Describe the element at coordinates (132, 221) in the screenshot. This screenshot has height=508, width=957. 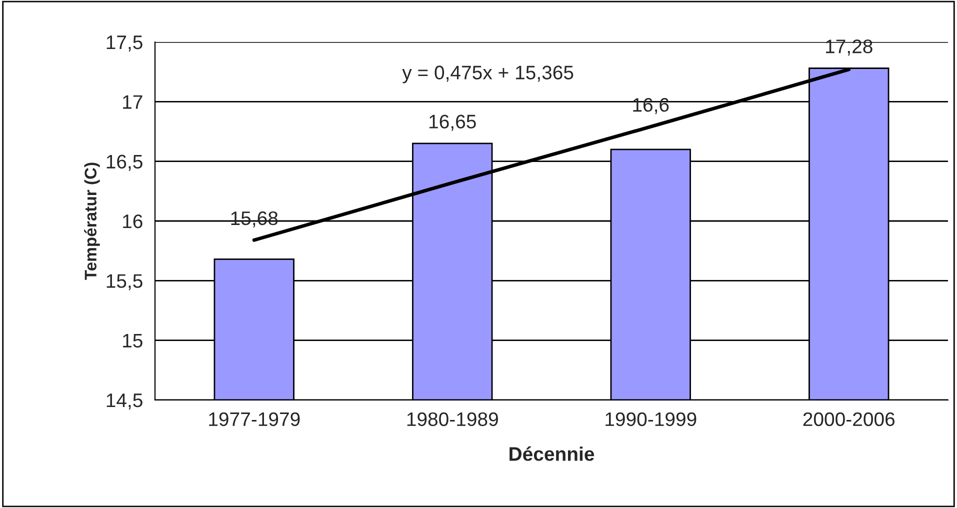
I see `y-tick-label: 16` at that location.